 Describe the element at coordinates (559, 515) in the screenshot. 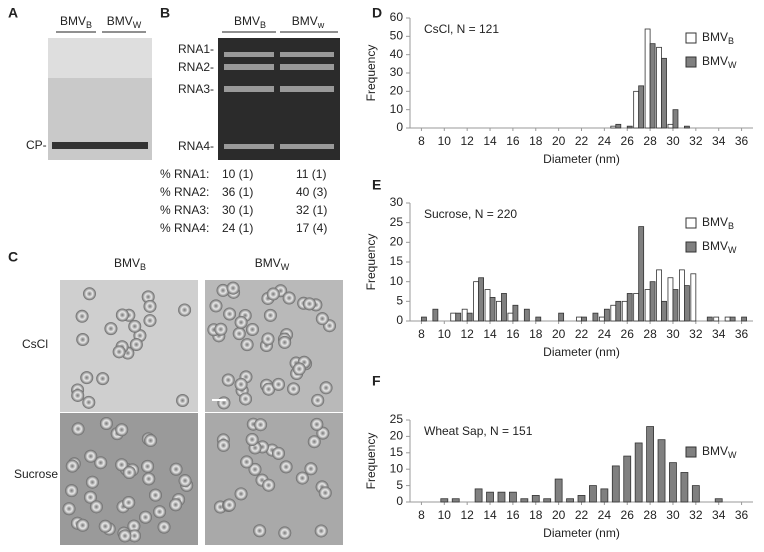

I see `x-tick-label: 20` at that location.